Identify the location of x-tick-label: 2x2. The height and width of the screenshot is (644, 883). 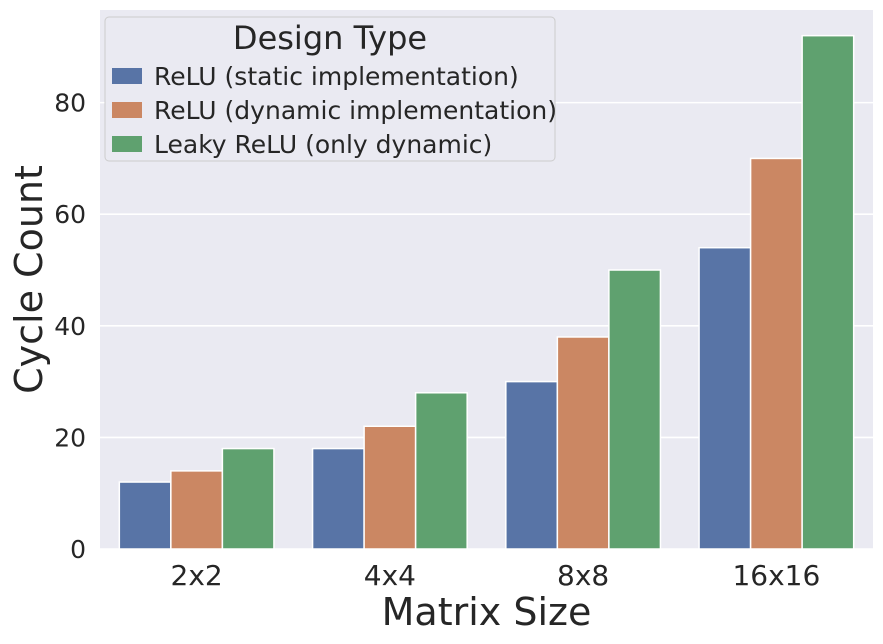
(197, 575).